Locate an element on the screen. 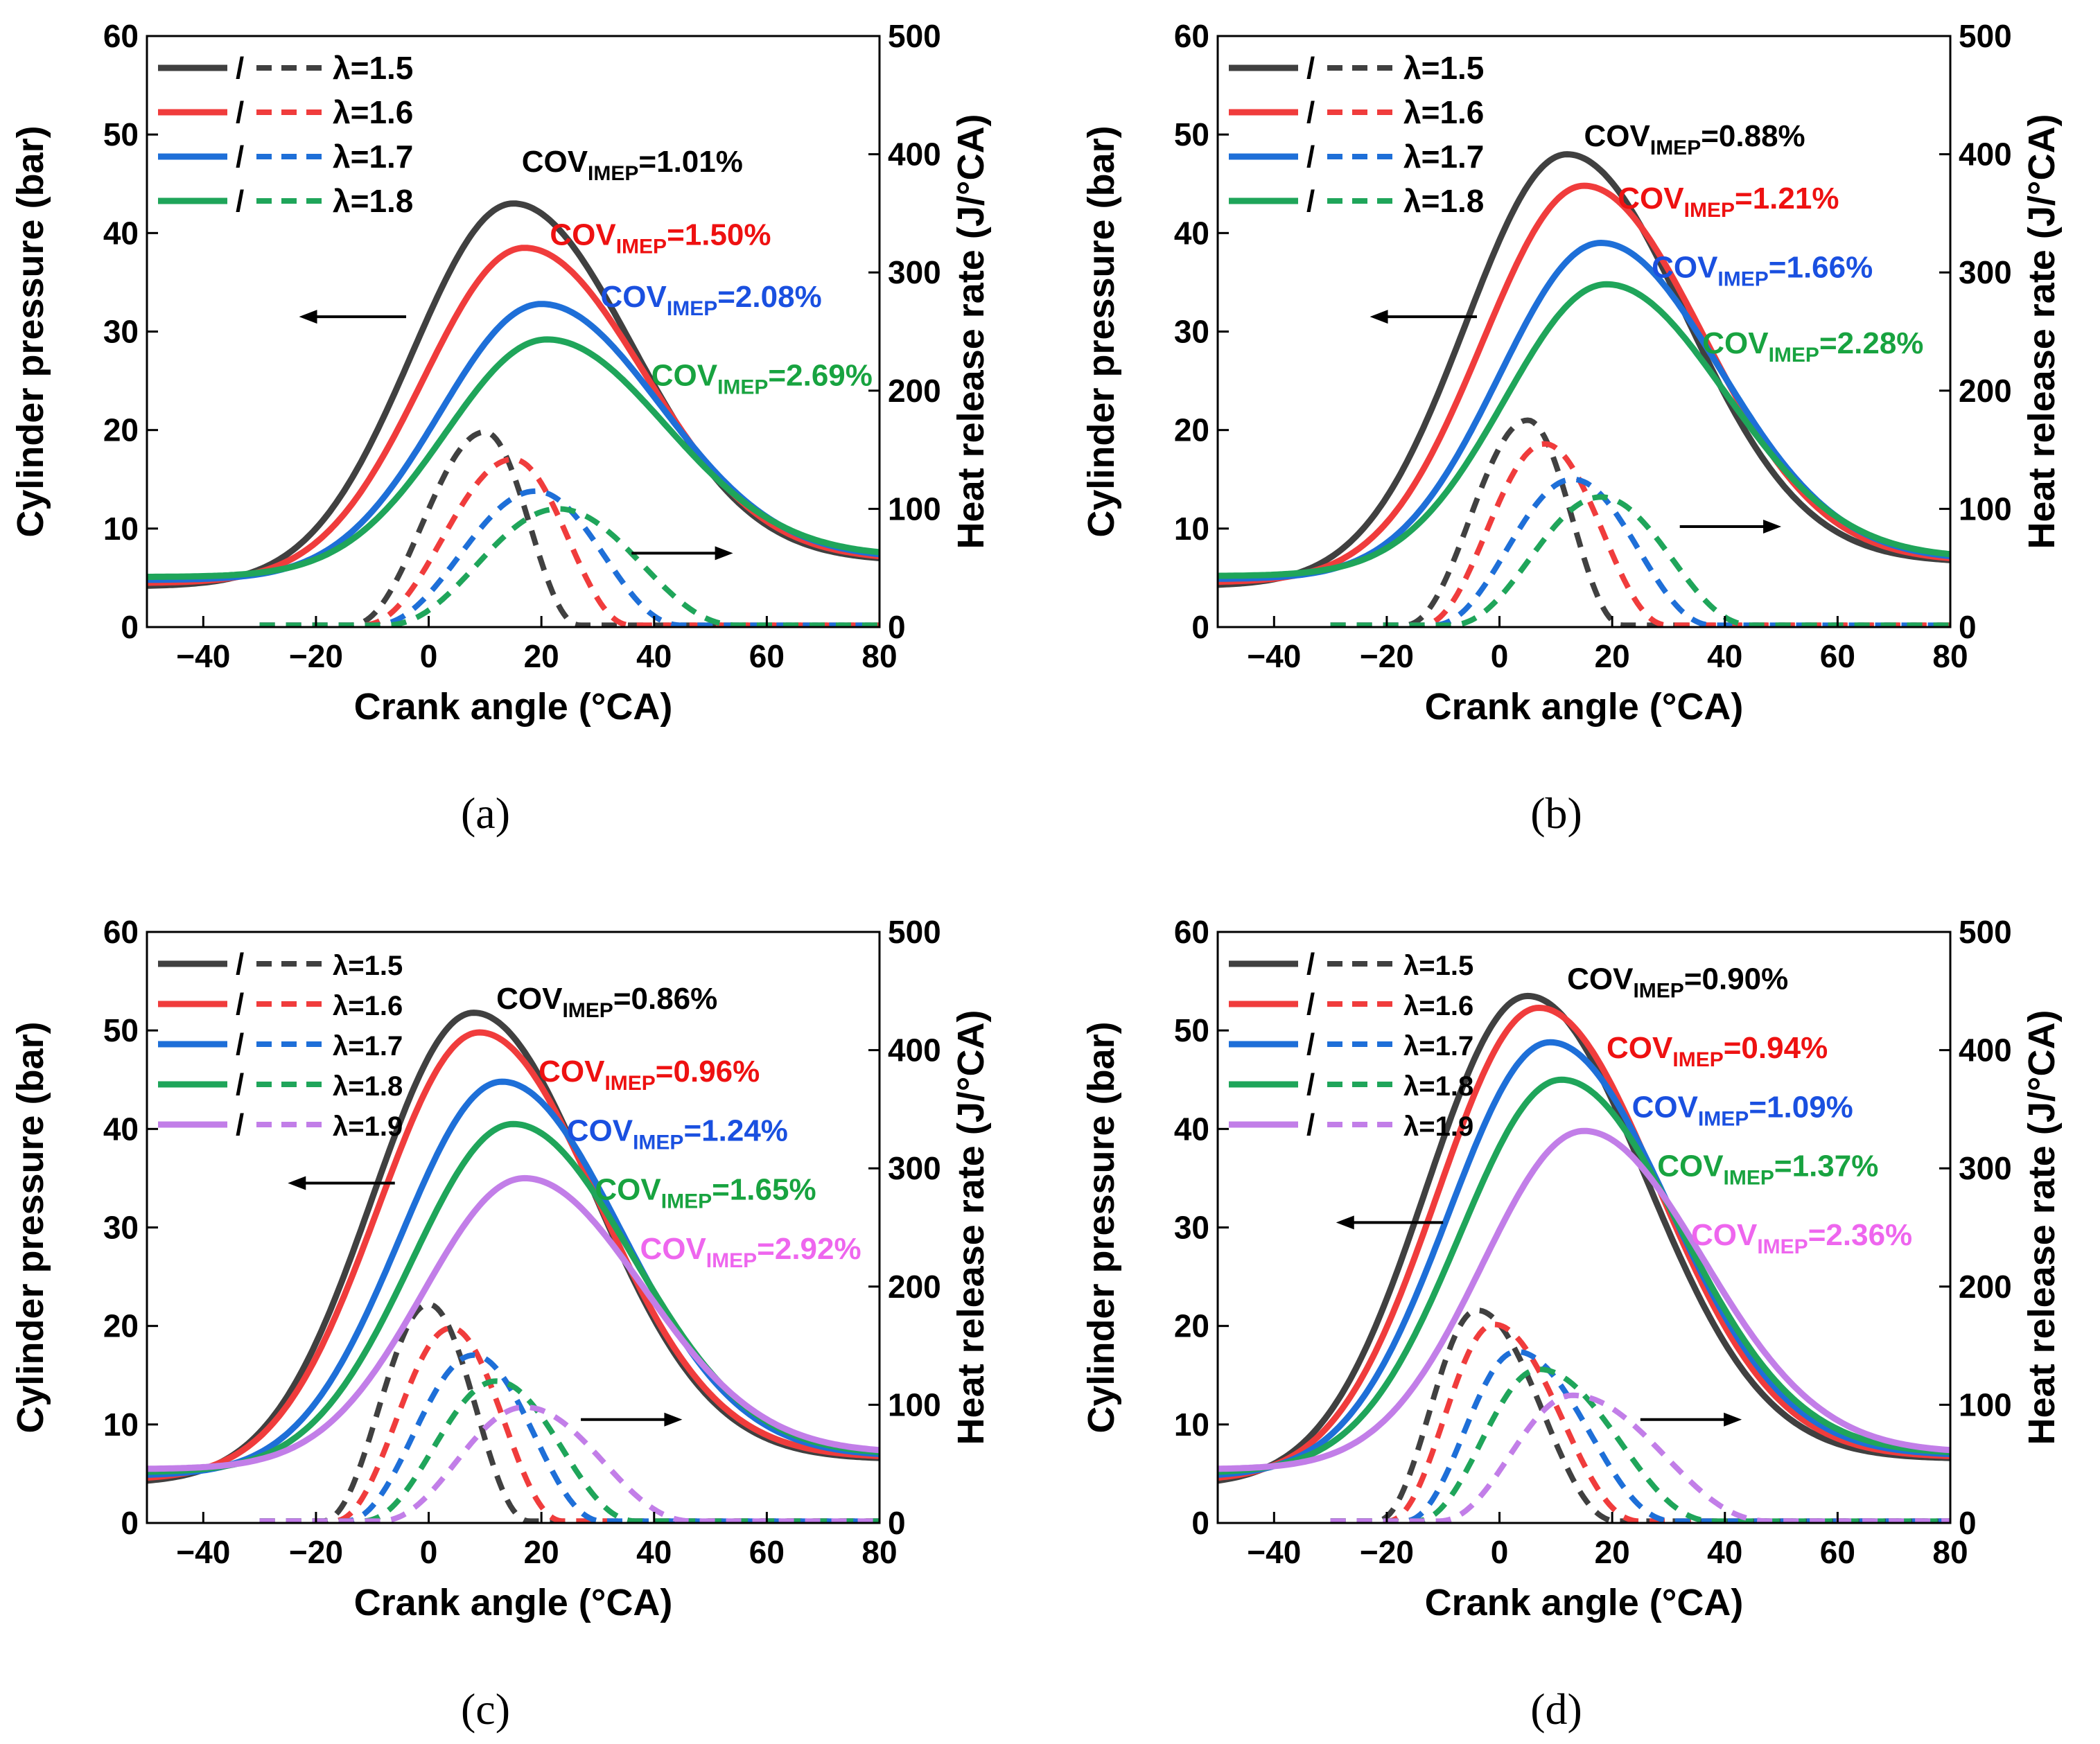  cov-annotation-lambda-1-8: COVIMEP=1.65% is located at coordinates (705, 1193).